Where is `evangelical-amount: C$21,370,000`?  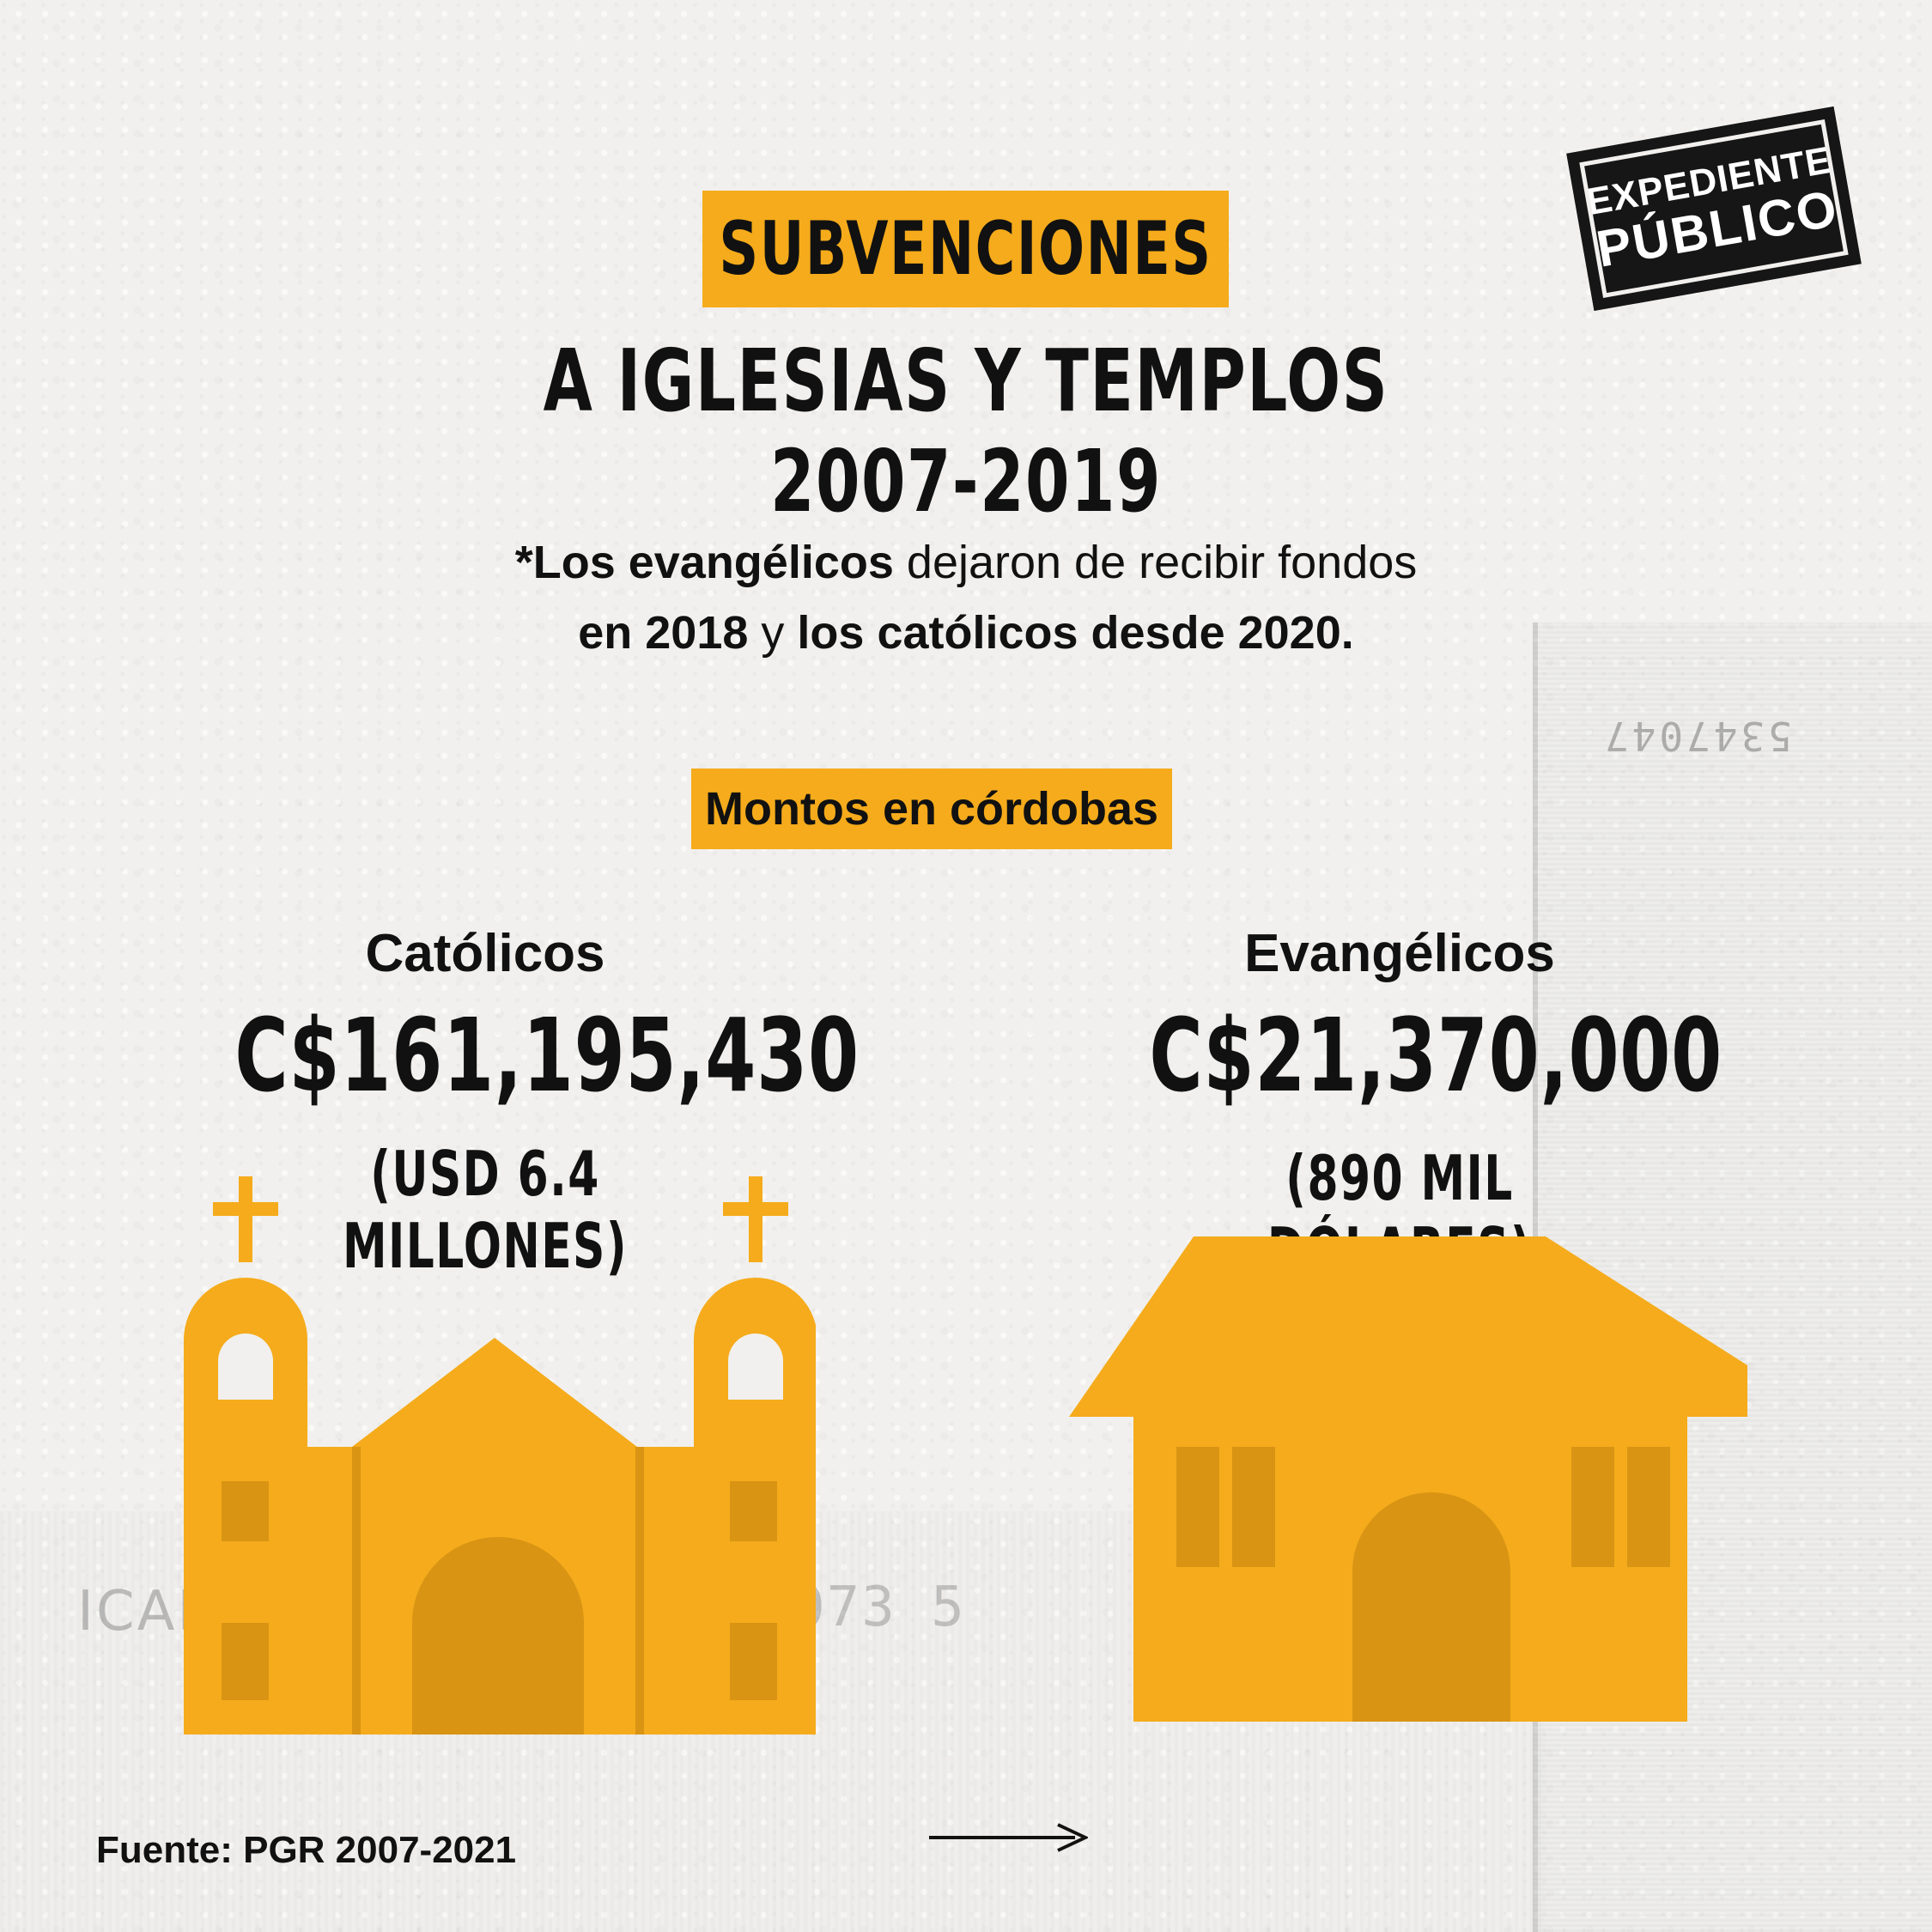
evangelical-amount: C$21,370,000 is located at coordinates (1436, 1056).